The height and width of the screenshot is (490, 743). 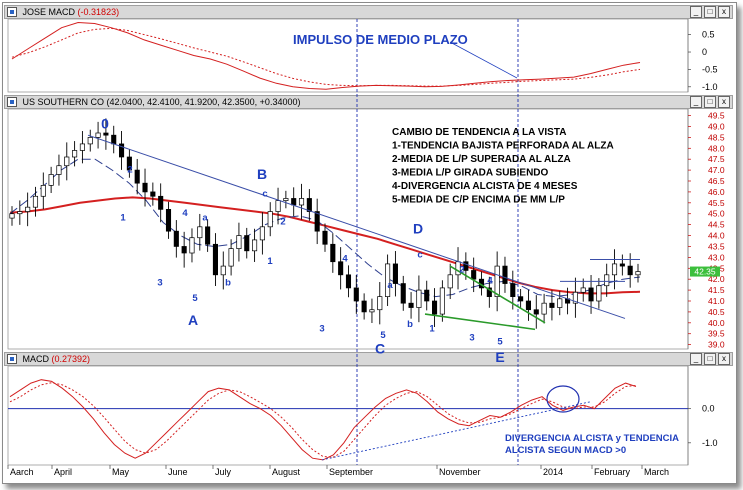 I want to click on last-price-label: 42.35, so click(x=705, y=272).